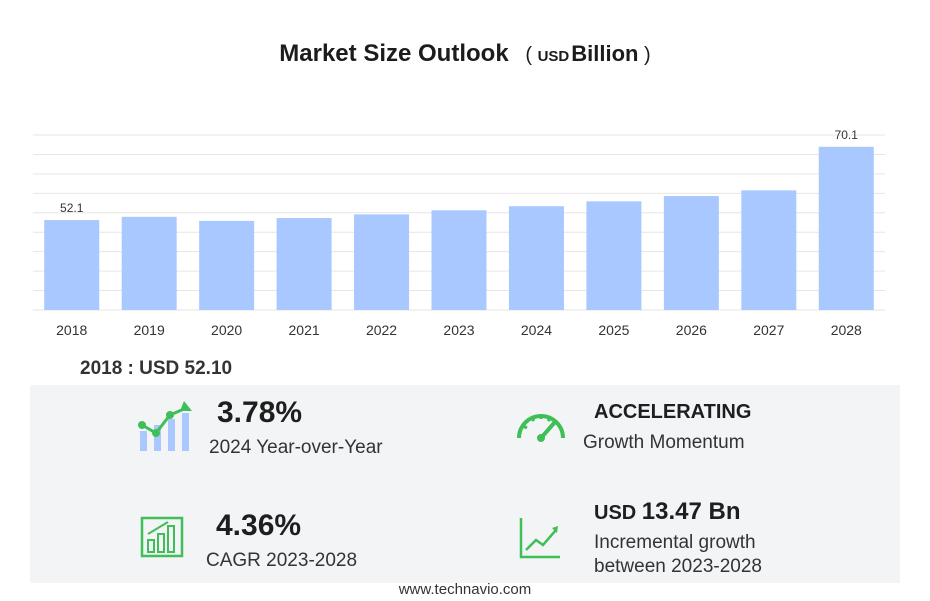  I want to click on trend-line-icon, so click(539, 538).